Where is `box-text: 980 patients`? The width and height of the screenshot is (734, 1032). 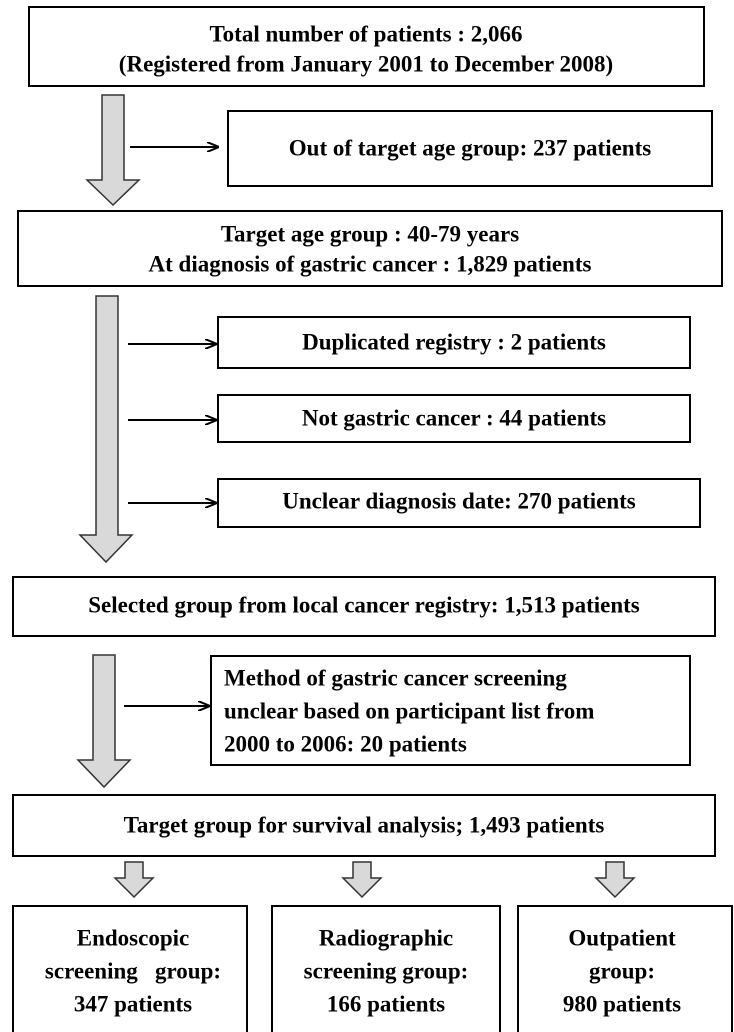 box-text: 980 patients is located at coordinates (622, 1003).